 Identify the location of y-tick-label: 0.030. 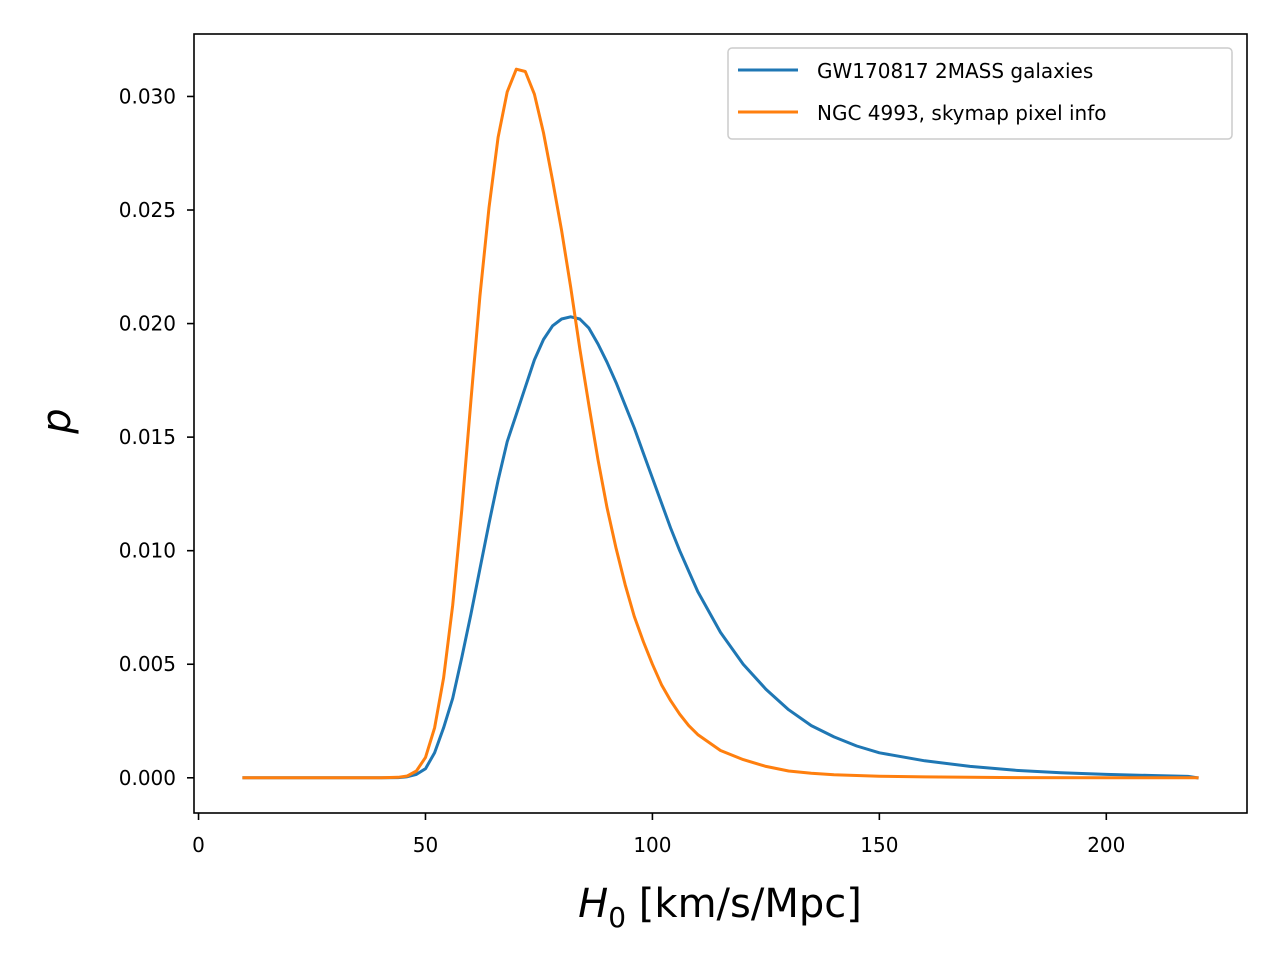
(147, 96).